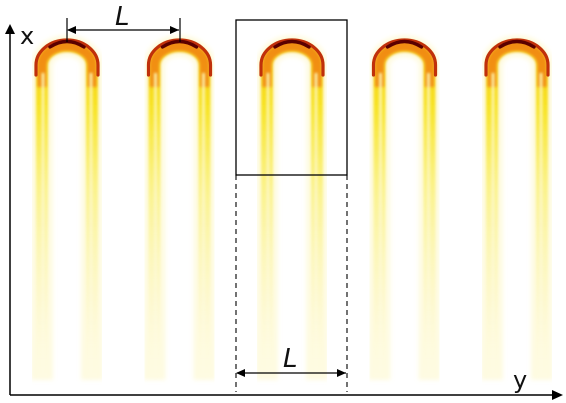 The height and width of the screenshot is (403, 566). I want to click on bottom-spacing-marker: L, so click(291, 360).